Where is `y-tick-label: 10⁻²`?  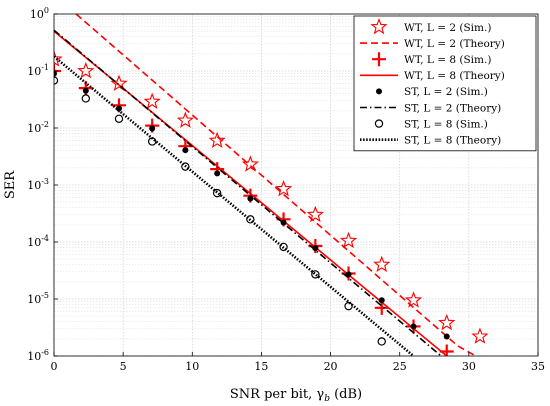 y-tick-label: 10⁻² is located at coordinates (38, 127).